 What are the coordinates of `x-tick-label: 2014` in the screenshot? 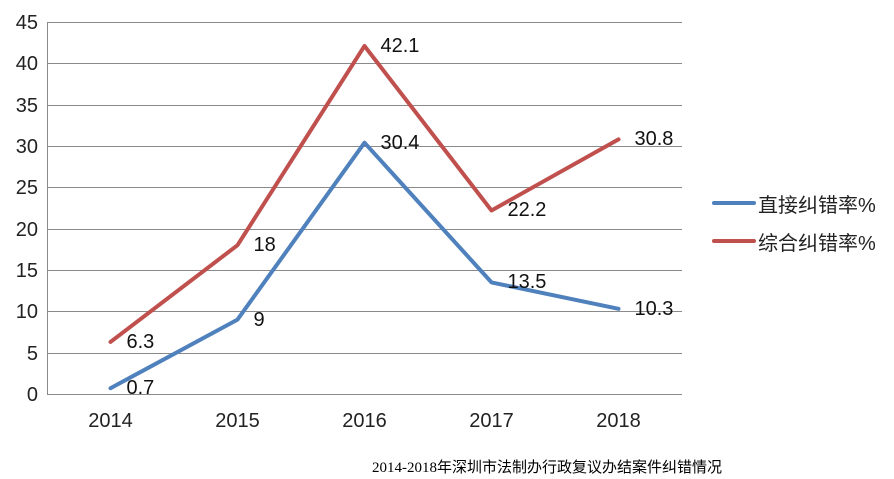 It's located at (110, 421).